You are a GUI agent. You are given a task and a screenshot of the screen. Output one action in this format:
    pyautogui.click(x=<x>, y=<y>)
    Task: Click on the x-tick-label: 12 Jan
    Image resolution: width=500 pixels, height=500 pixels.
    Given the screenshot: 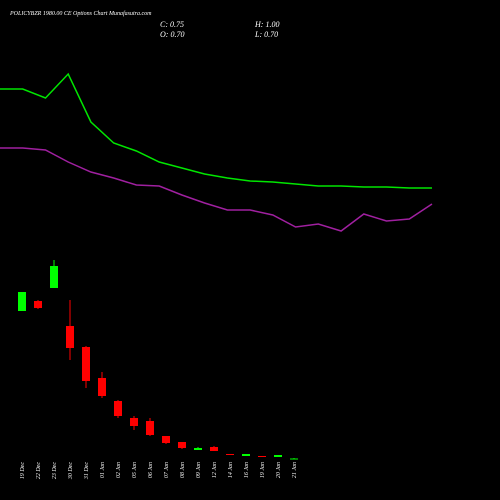 What is the action you would take?
    pyautogui.click(x=215, y=470)
    